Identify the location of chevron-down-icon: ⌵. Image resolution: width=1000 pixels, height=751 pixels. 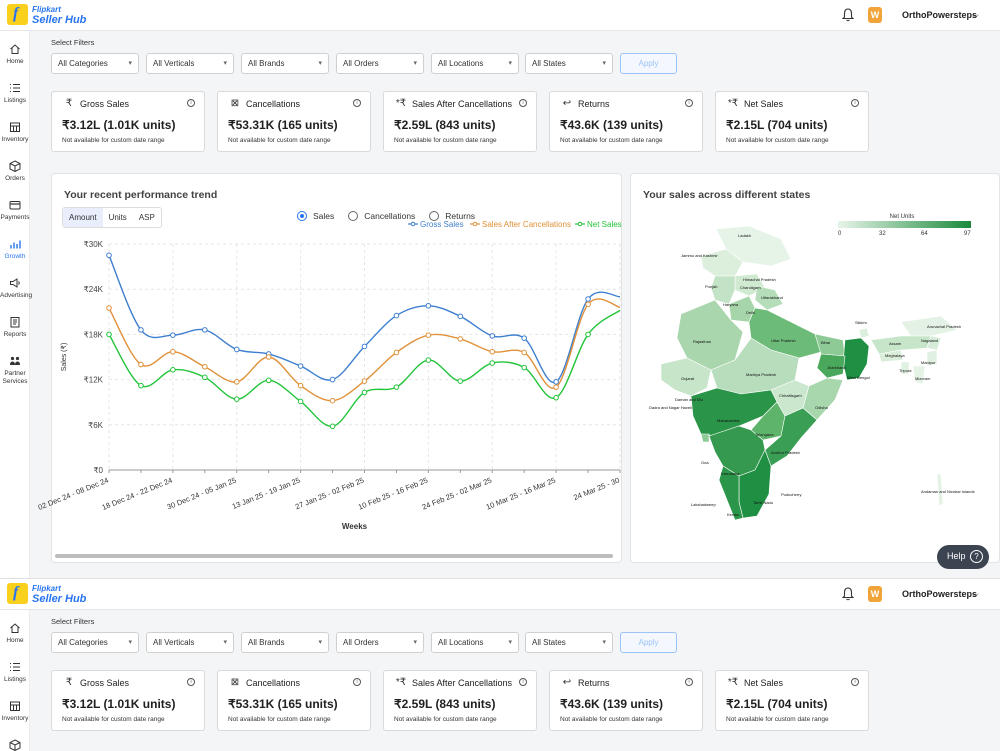
(975, 15).